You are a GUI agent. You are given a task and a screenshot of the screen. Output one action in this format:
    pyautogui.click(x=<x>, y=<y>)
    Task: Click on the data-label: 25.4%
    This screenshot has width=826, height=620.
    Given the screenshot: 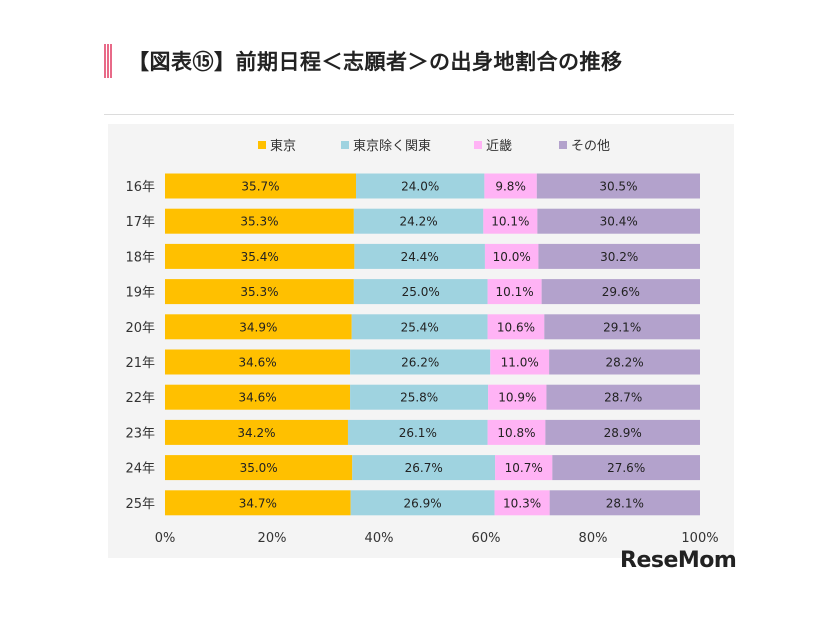 What is the action you would take?
    pyautogui.click(x=420, y=327)
    